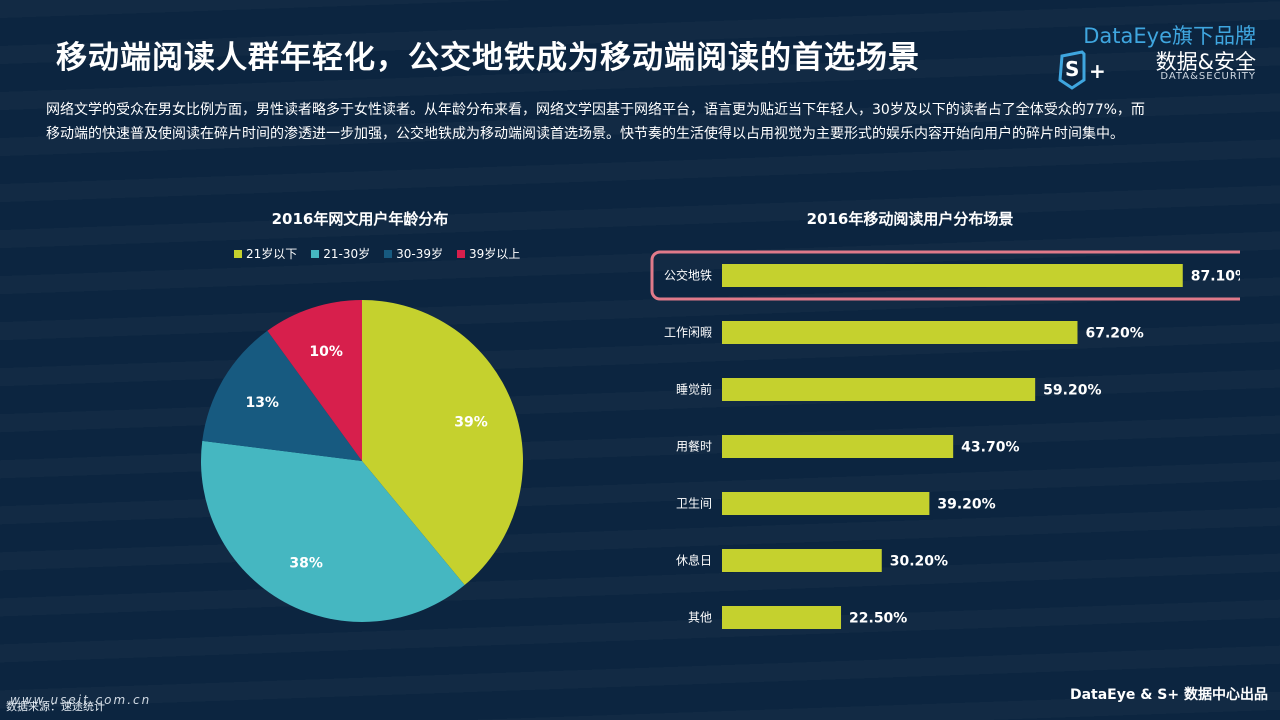 The image size is (1280, 720). Describe the element at coordinates (694, 560) in the screenshot. I see `bar-category-label: 休息日` at that location.